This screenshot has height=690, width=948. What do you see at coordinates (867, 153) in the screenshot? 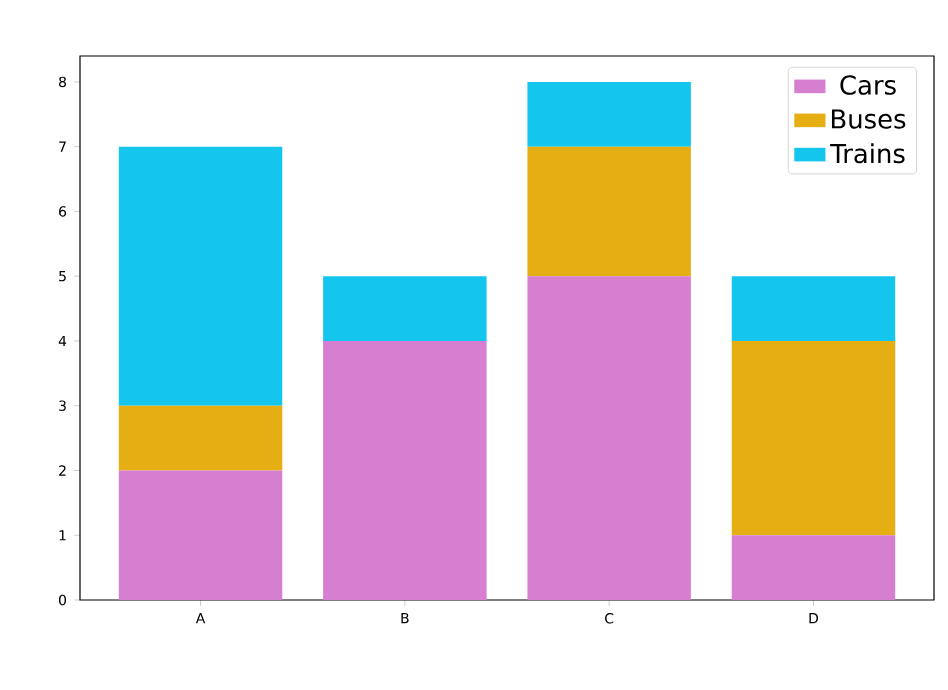
I see `legend-label: Trains` at bounding box center [867, 153].